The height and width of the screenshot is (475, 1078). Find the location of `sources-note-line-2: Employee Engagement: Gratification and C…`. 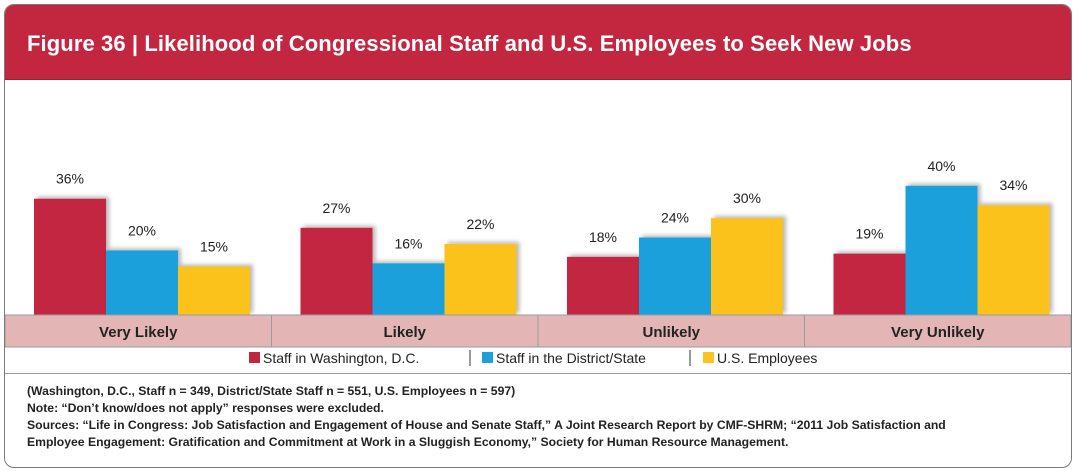

sources-note-line-2: Employee Engagement: Gratification and C… is located at coordinates (408, 442).